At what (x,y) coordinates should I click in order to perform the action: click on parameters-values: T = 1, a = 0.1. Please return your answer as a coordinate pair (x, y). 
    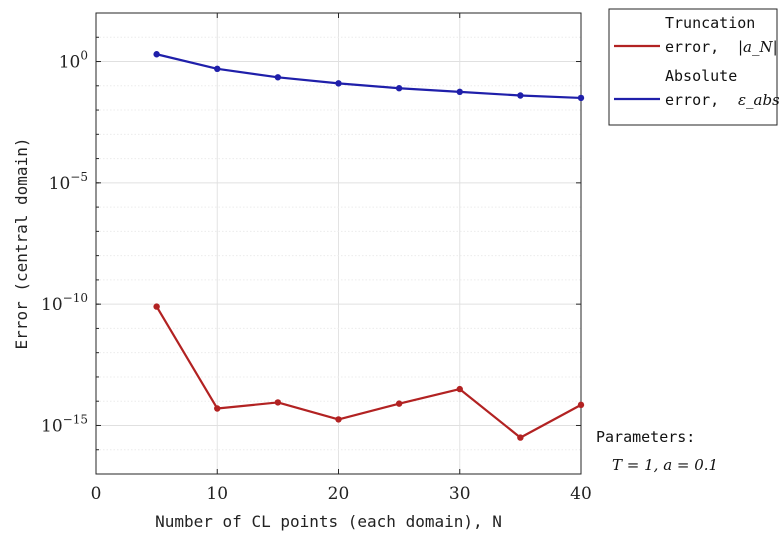
    Looking at the image, I should click on (665, 465).